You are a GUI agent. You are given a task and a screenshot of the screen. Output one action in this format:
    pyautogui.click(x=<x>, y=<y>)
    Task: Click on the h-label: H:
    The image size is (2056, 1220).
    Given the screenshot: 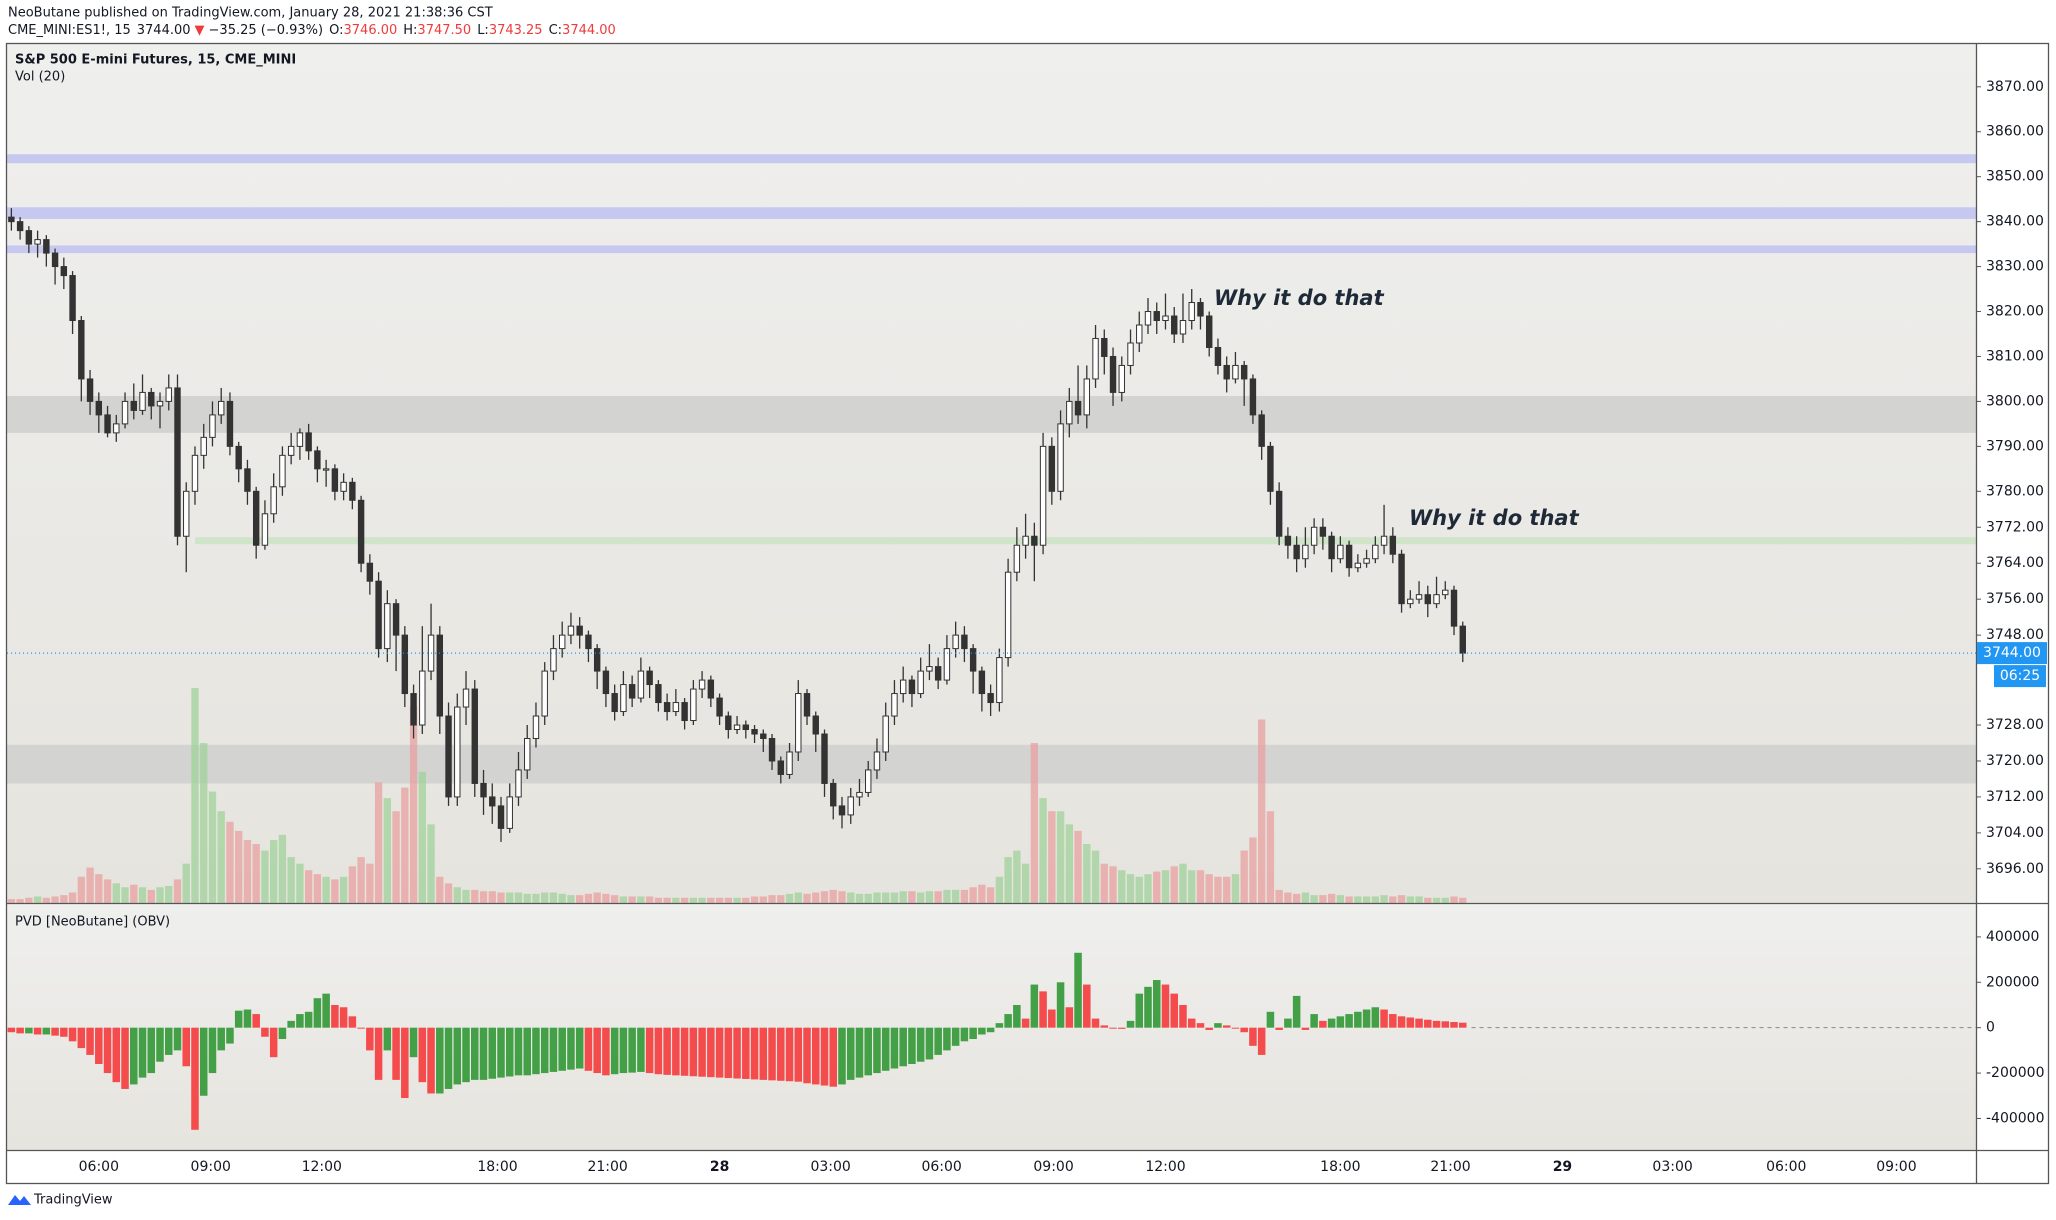 What is the action you would take?
    pyautogui.click(x=410, y=30)
    